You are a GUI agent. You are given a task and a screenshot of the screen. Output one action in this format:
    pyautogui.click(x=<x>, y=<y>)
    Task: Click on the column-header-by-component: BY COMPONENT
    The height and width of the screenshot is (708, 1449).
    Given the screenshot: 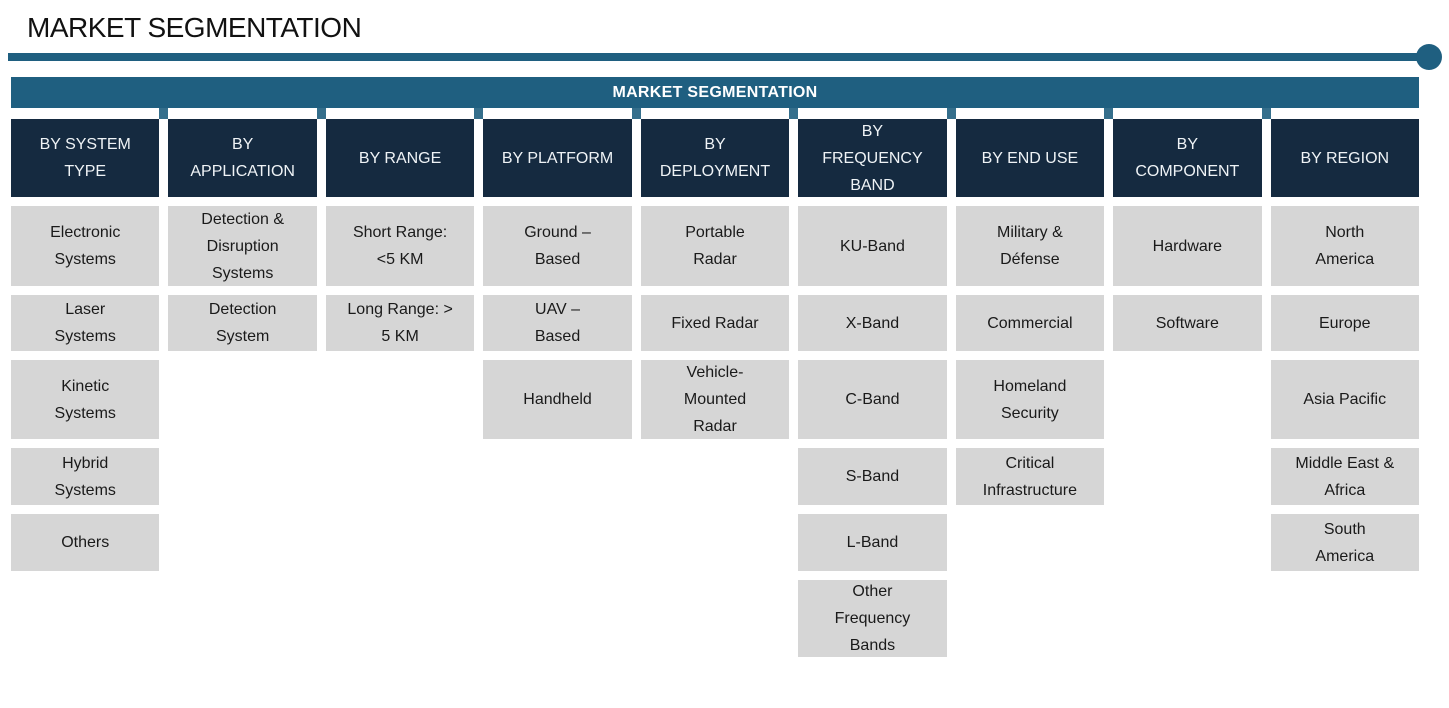 What is the action you would take?
    pyautogui.click(x=1187, y=158)
    